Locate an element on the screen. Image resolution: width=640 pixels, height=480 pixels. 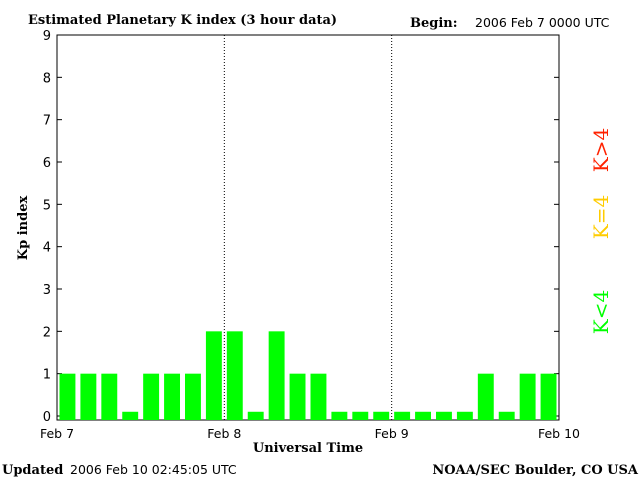
updated-label: Updated is located at coordinates (32, 470).